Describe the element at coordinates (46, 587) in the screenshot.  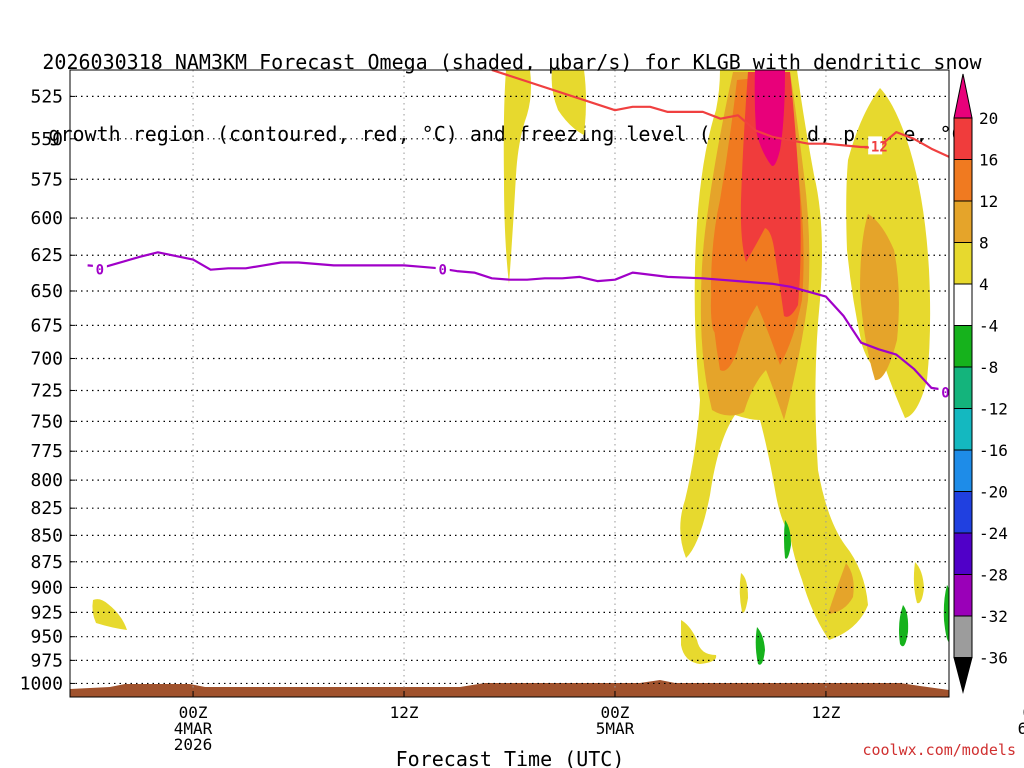
I see `y-tick-label: 900` at that location.